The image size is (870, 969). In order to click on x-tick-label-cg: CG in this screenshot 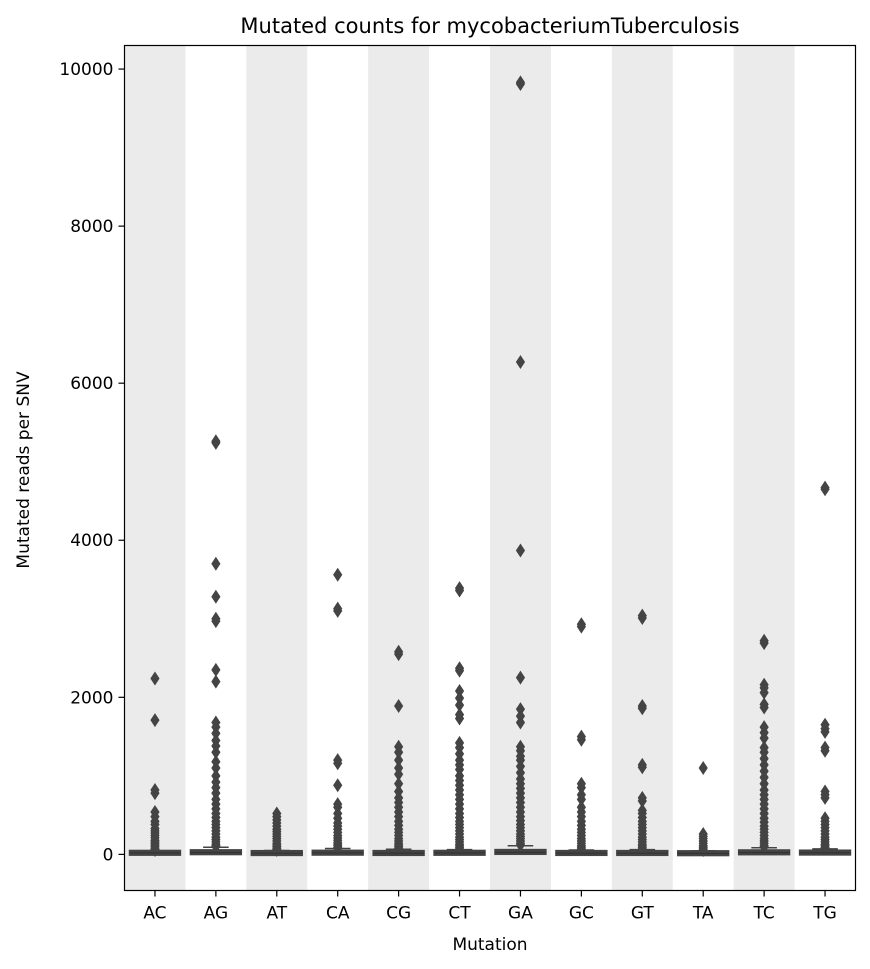, I will do `click(398, 914)`.